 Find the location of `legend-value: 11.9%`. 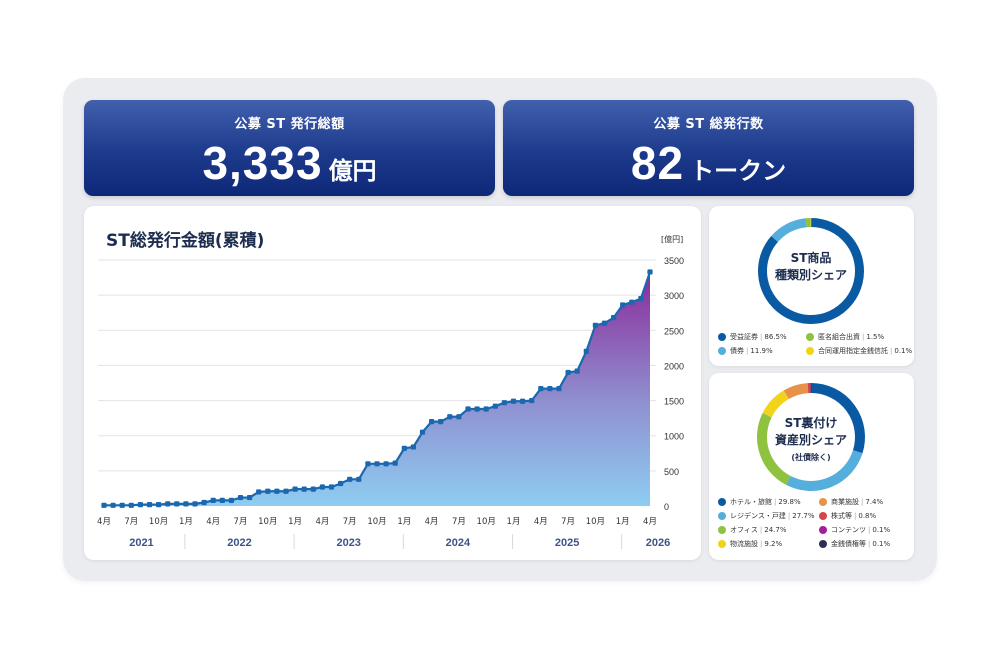

legend-value: 11.9% is located at coordinates (761, 351).